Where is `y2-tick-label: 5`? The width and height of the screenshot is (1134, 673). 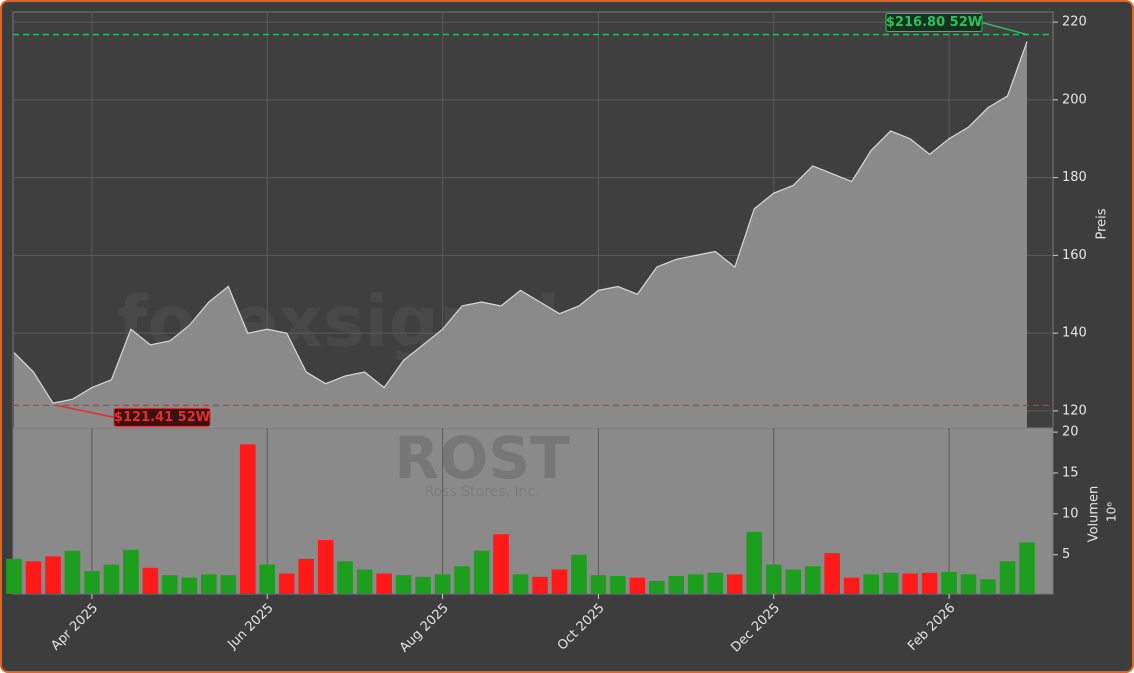
y2-tick-label: 5 is located at coordinates (1066, 554).